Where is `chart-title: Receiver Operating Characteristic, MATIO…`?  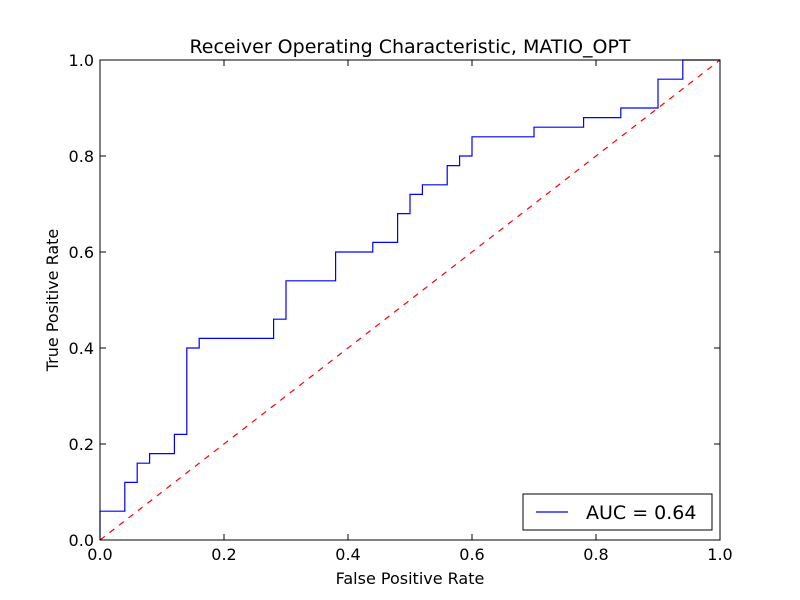 chart-title: Receiver Operating Characteristic, MATIO… is located at coordinates (409, 47).